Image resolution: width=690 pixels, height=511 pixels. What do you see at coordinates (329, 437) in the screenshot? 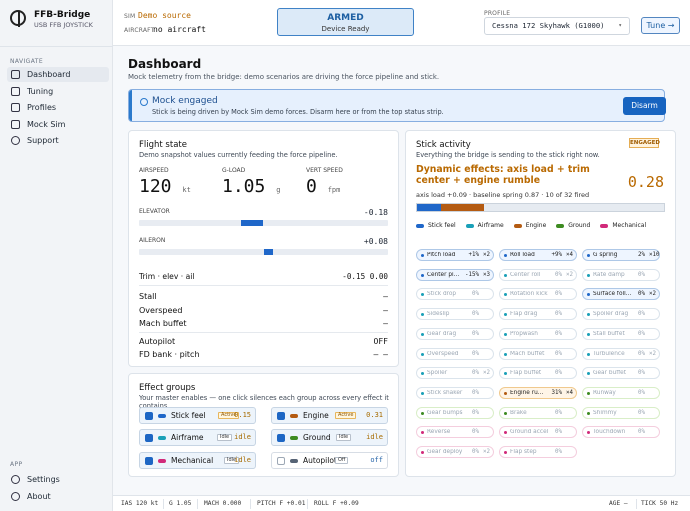
I see `effect-group-ground: Ground Idle idle` at bounding box center [329, 437].